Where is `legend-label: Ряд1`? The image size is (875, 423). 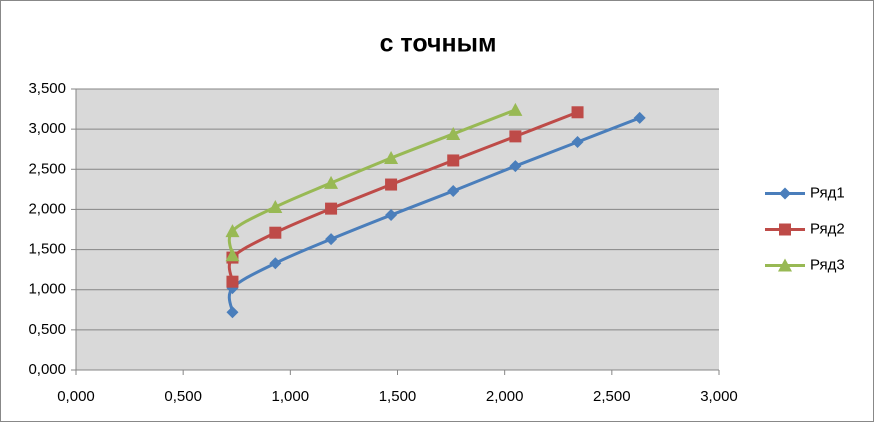 legend-label: Ряд1 is located at coordinates (827, 192).